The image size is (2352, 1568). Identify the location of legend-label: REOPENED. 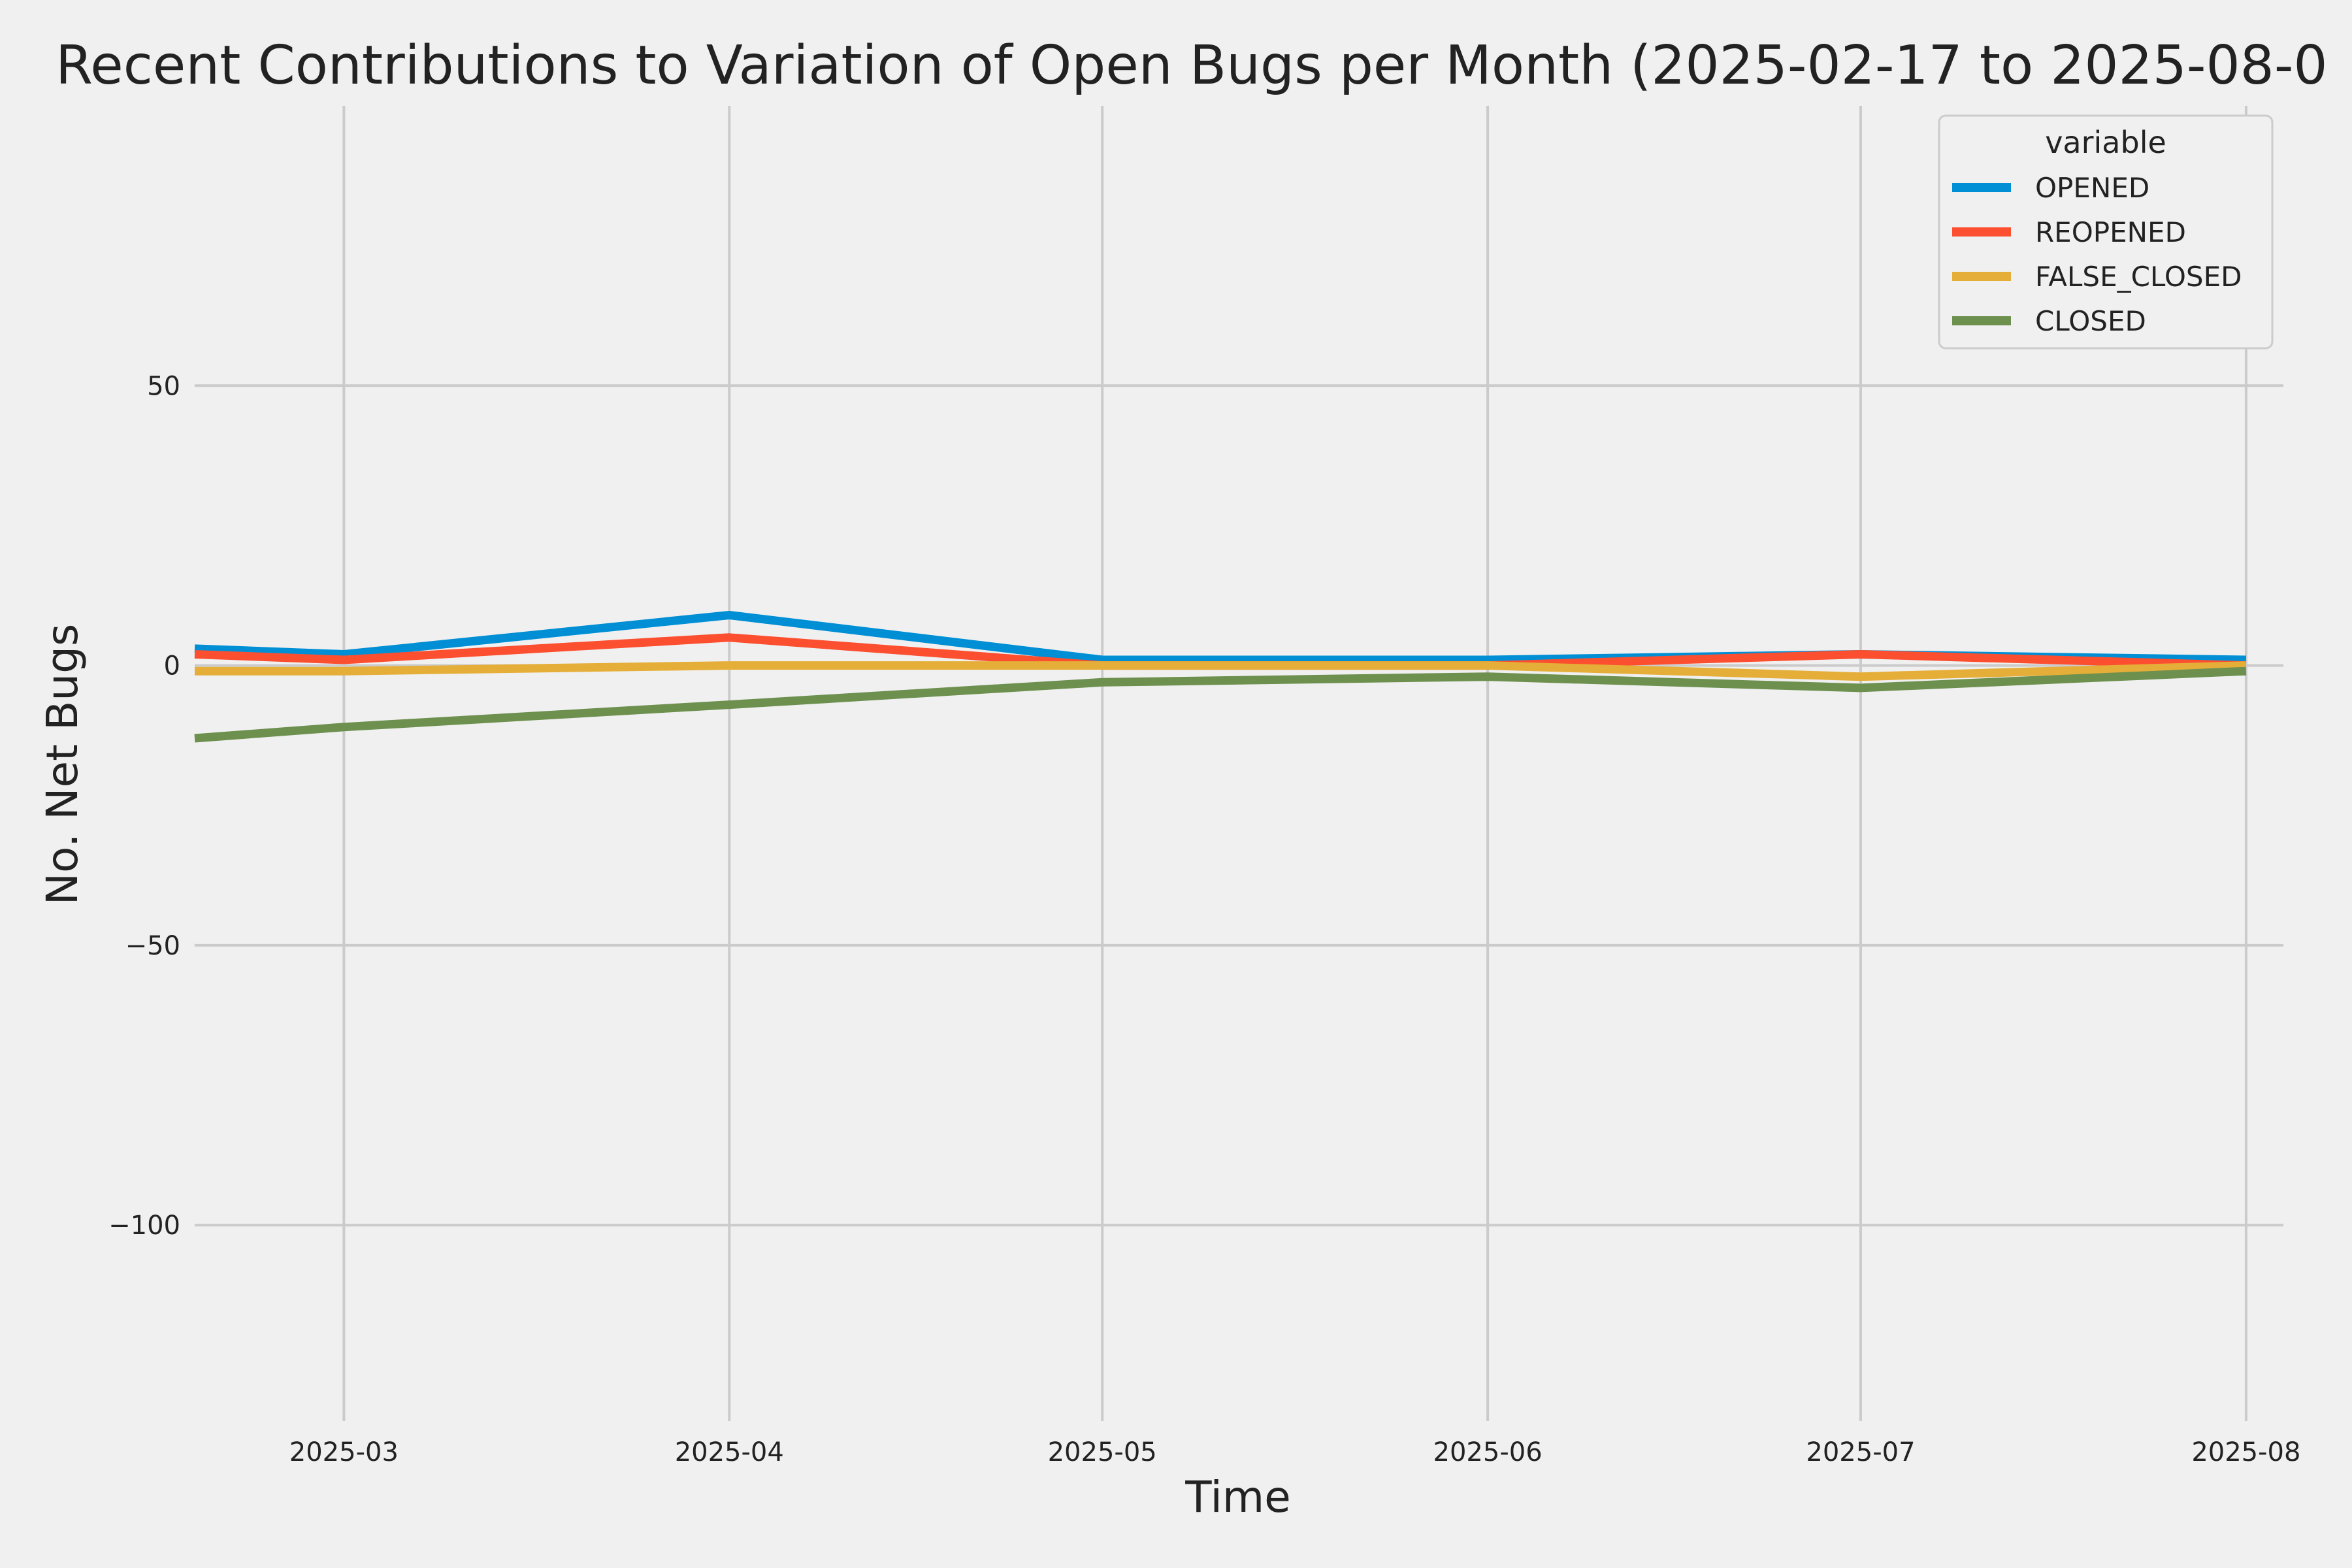
(2110, 232).